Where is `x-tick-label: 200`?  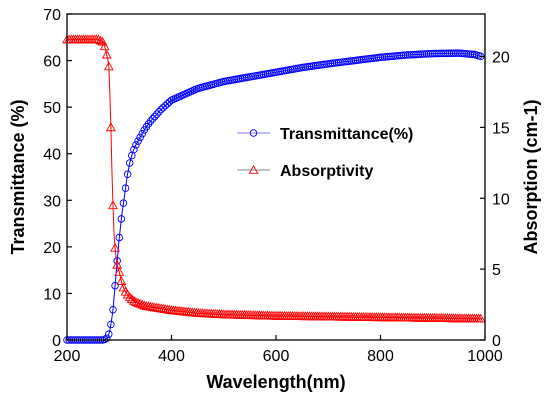 x-tick-label: 200 is located at coordinates (67, 356).